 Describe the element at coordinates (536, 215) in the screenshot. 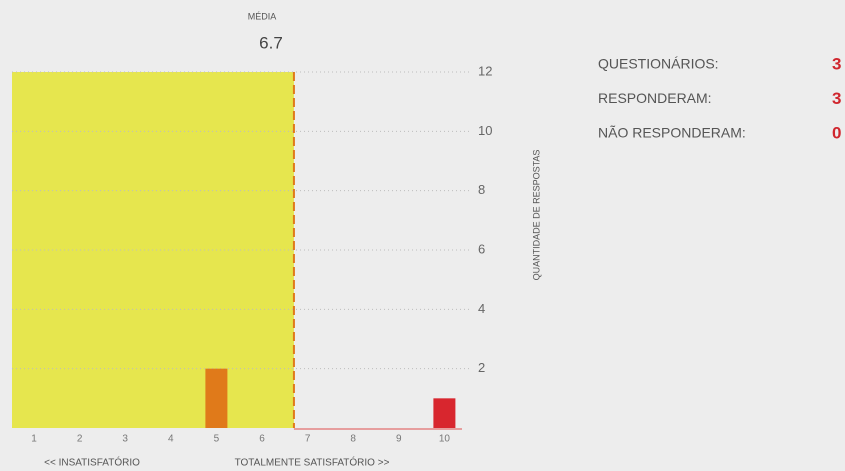

I see `y-axis-title: QUANTIDADE DE RESPOSTAS` at that location.